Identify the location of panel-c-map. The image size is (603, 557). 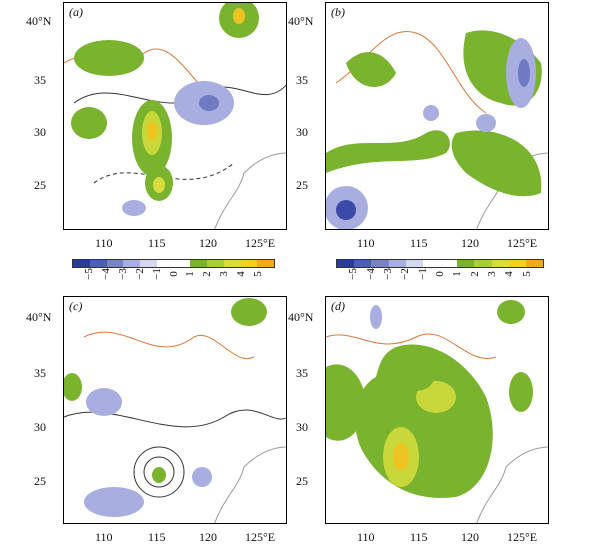
(175, 410).